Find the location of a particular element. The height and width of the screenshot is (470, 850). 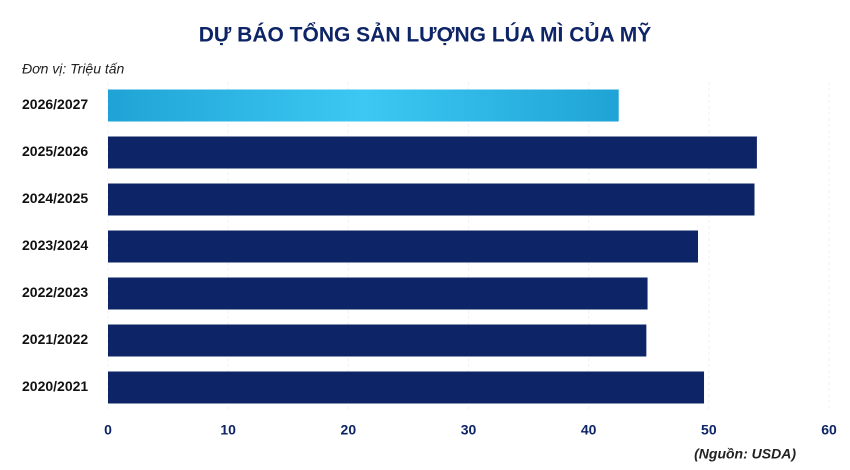

x-tick-label: 30 is located at coordinates (469, 430).